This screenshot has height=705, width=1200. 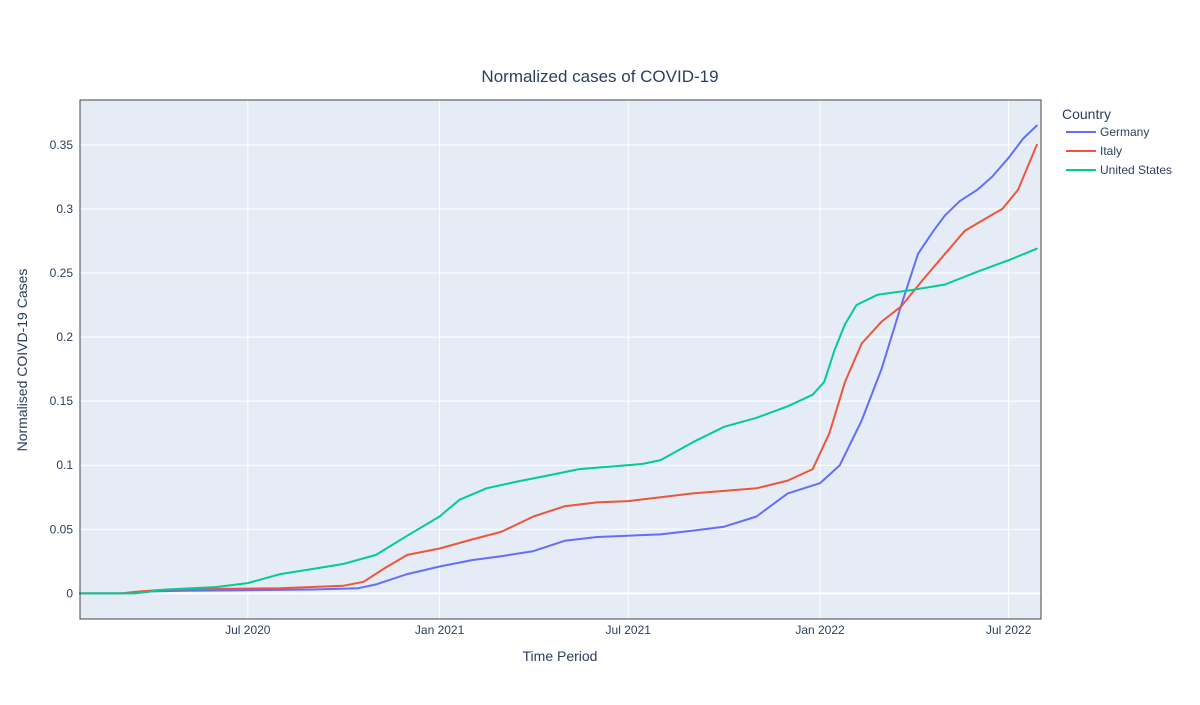 What do you see at coordinates (1136, 170) in the screenshot?
I see `legend-item-label: United States` at bounding box center [1136, 170].